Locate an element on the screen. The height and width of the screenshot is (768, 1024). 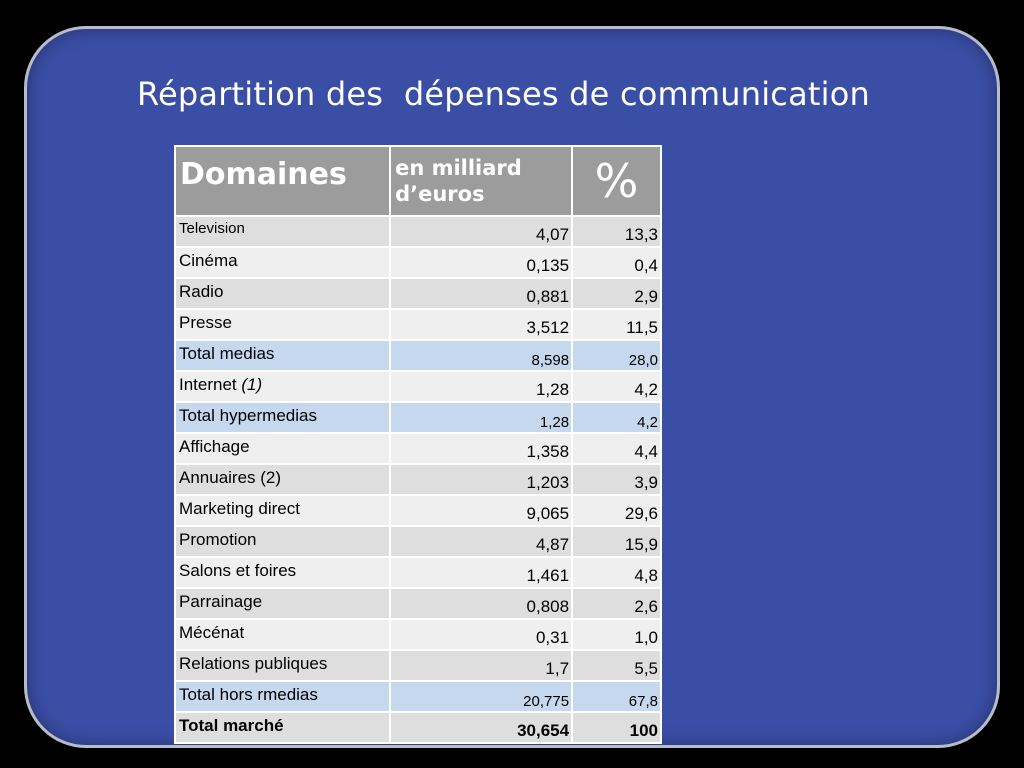
row-label-text: Relations publiques is located at coordinates (253, 663).